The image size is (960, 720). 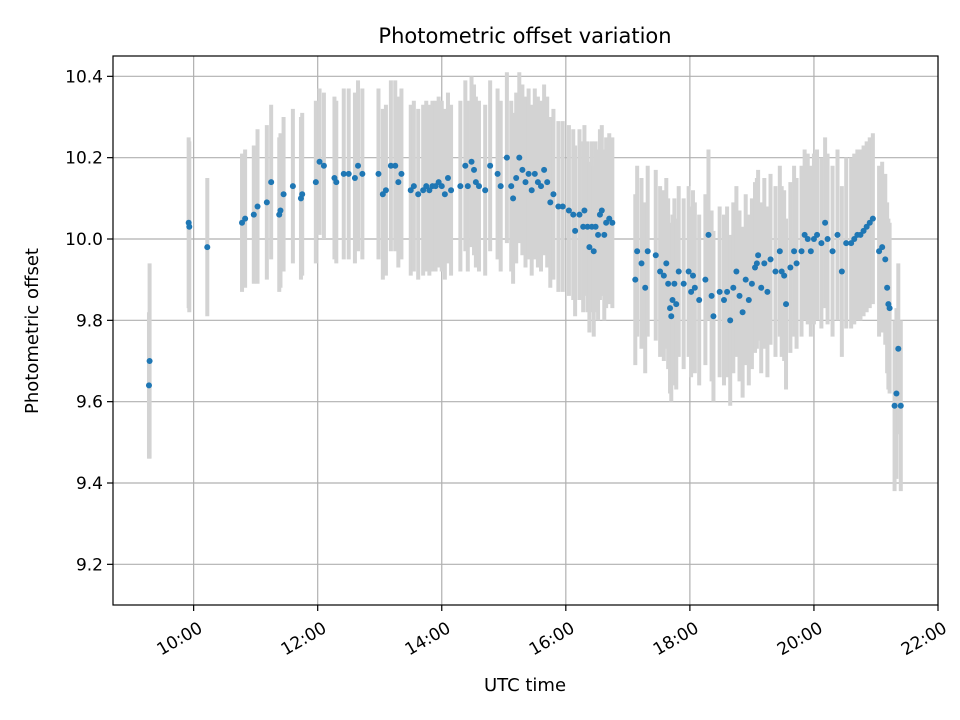 I want to click on y-tick-label: 9.4, so click(x=89, y=484).